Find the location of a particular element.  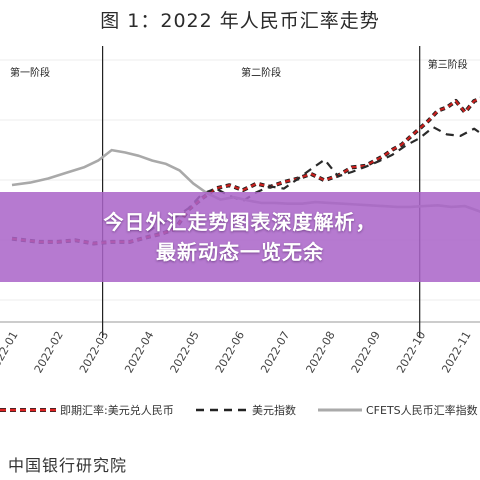

chart-title: 图 1：2022 年人民币汇率走势 is located at coordinates (240, 21).